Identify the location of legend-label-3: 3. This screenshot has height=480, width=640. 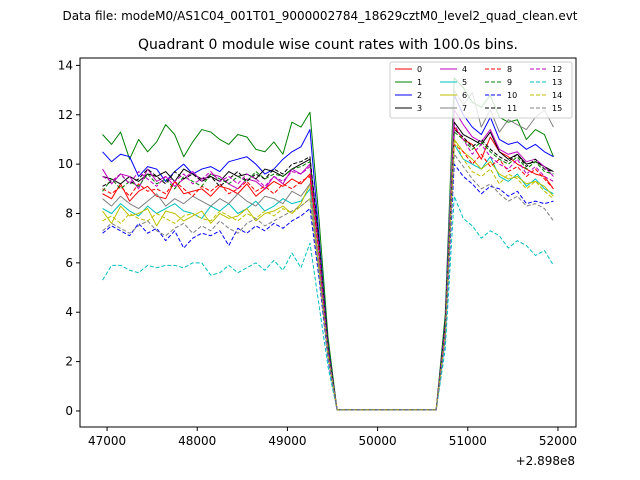
(419, 108).